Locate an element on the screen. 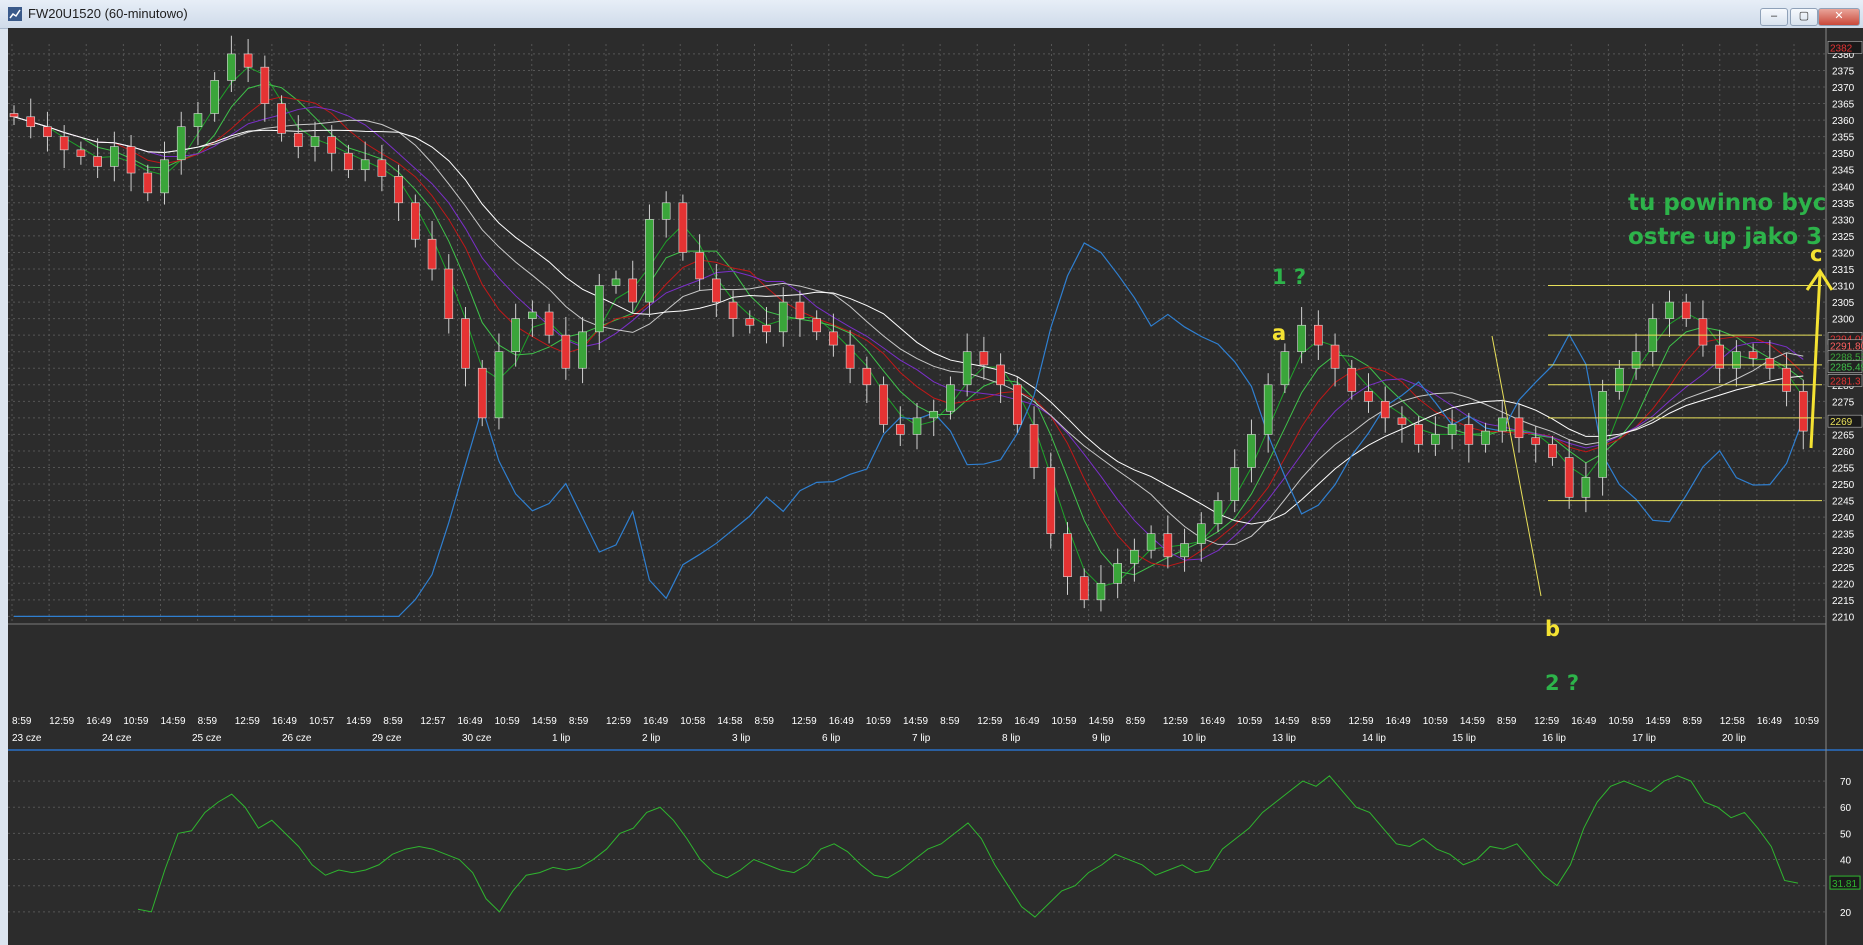  title-bar: FW20U1520 (60-minutowo) – ▢ ✕ is located at coordinates (931, 14).